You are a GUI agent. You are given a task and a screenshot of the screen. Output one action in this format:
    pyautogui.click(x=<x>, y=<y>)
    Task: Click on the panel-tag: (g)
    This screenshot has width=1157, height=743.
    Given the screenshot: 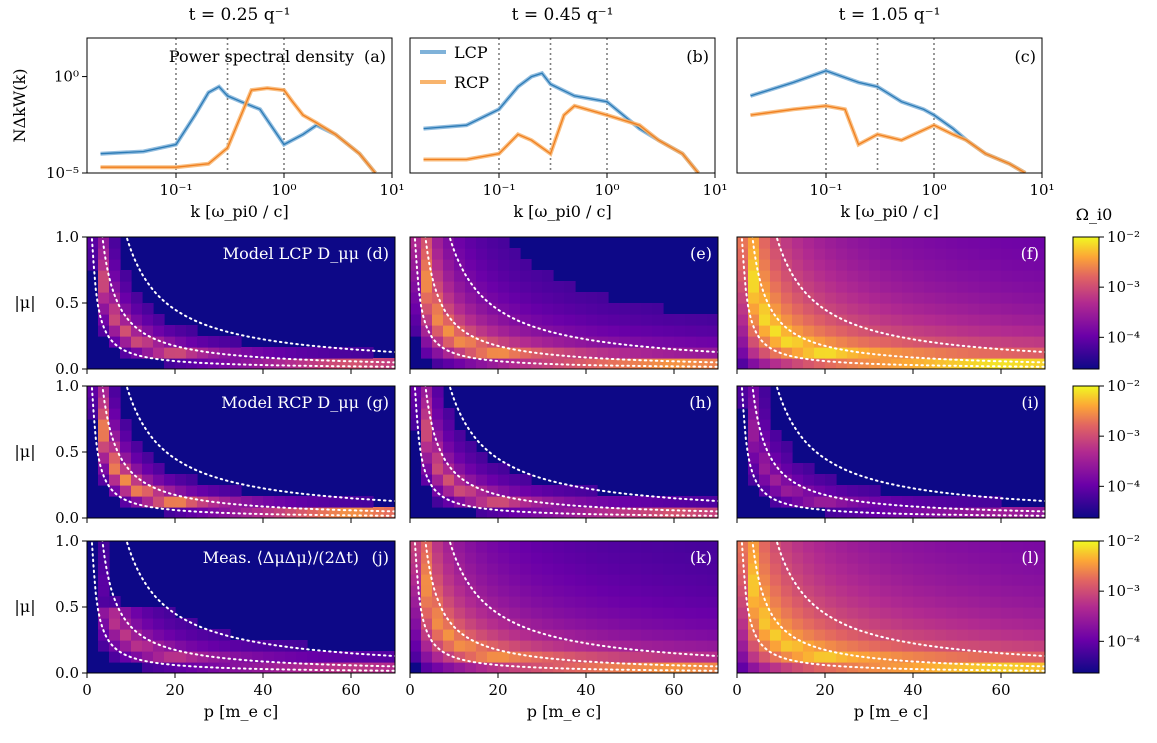 What is the action you would take?
    pyautogui.click(x=377, y=402)
    